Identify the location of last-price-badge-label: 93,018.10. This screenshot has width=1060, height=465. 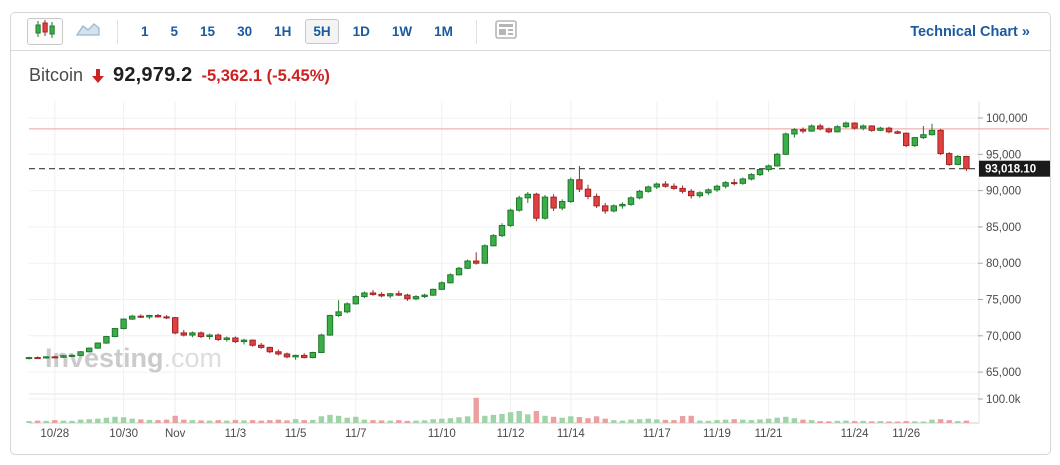
(1010, 170).